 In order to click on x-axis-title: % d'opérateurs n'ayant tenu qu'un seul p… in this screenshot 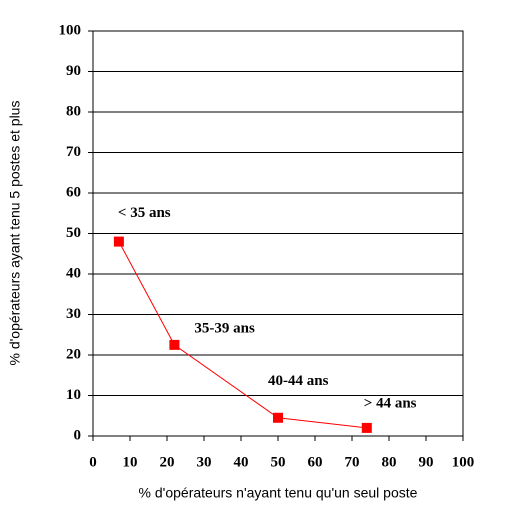, I will do `click(278, 493)`.